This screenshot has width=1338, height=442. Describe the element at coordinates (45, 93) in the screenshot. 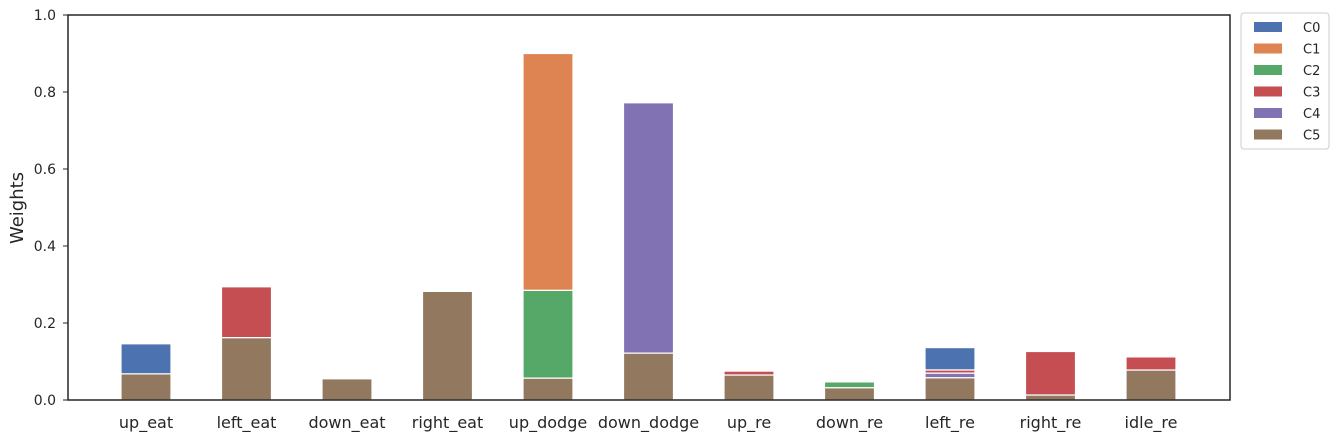

I see `y-tick-label: 0.8` at that location.